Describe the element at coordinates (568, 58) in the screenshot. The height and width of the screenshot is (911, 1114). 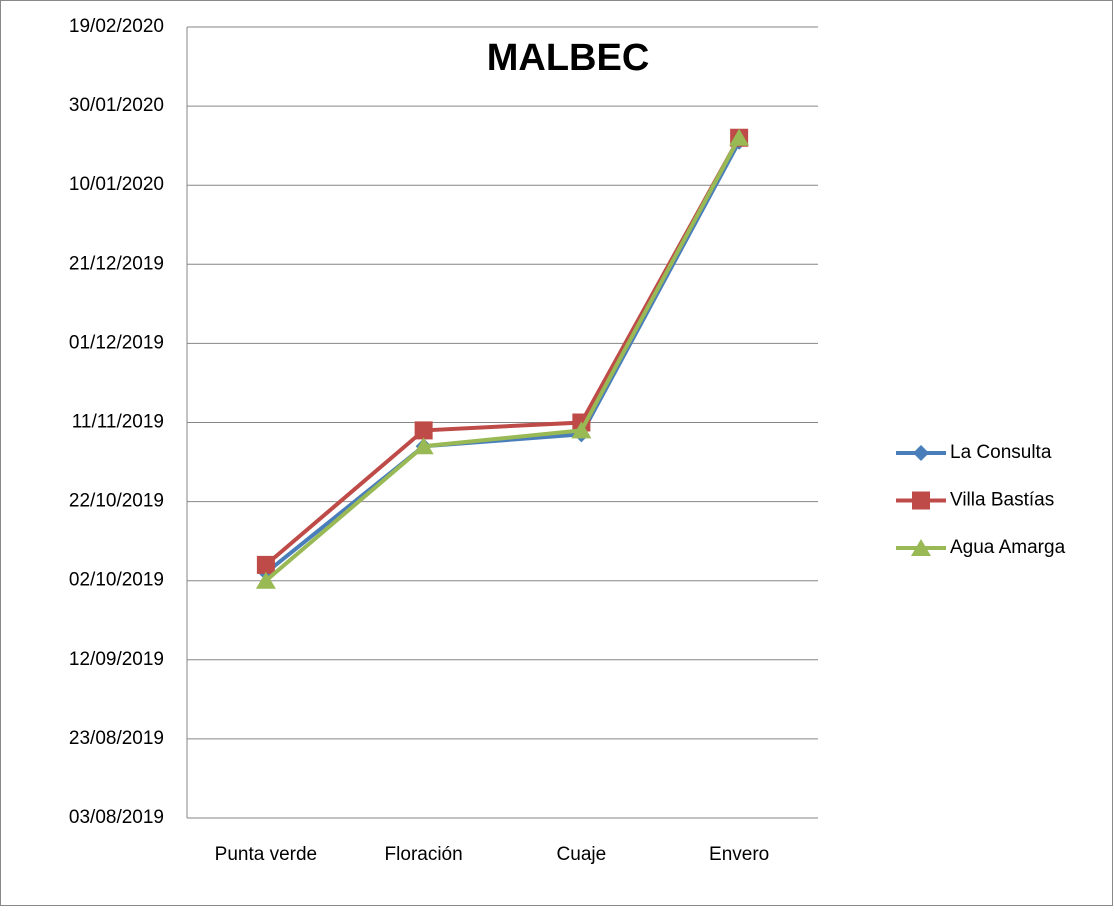
I see `chart-title: MALBEC` at that location.